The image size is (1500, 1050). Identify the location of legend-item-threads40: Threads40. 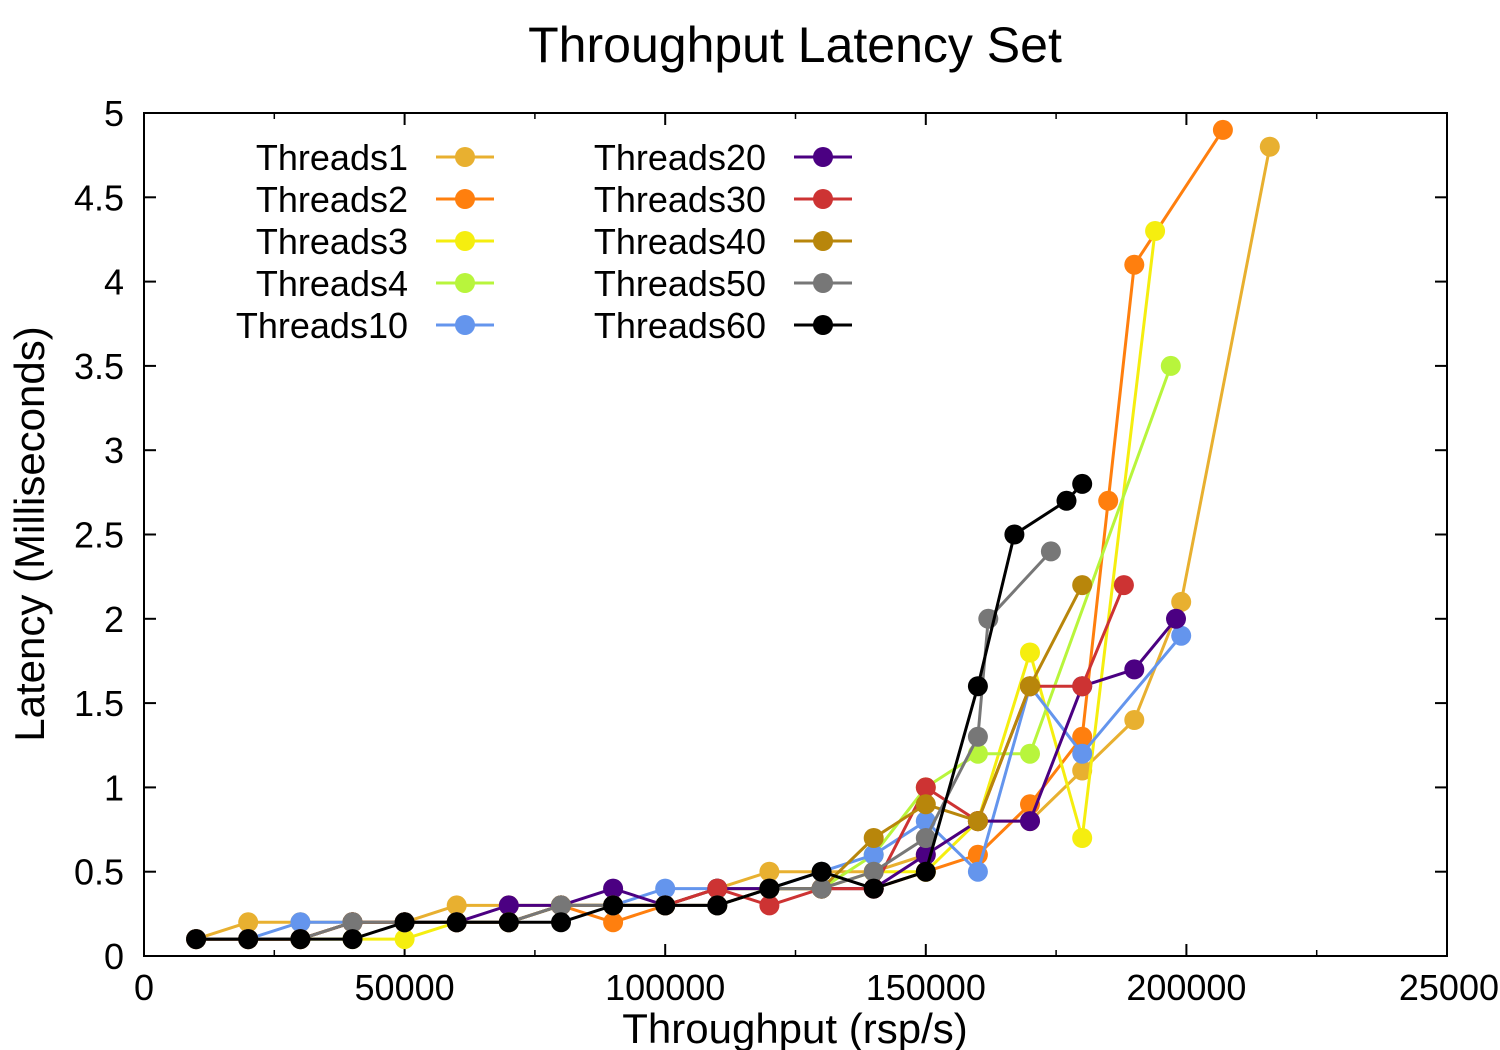
(723, 241).